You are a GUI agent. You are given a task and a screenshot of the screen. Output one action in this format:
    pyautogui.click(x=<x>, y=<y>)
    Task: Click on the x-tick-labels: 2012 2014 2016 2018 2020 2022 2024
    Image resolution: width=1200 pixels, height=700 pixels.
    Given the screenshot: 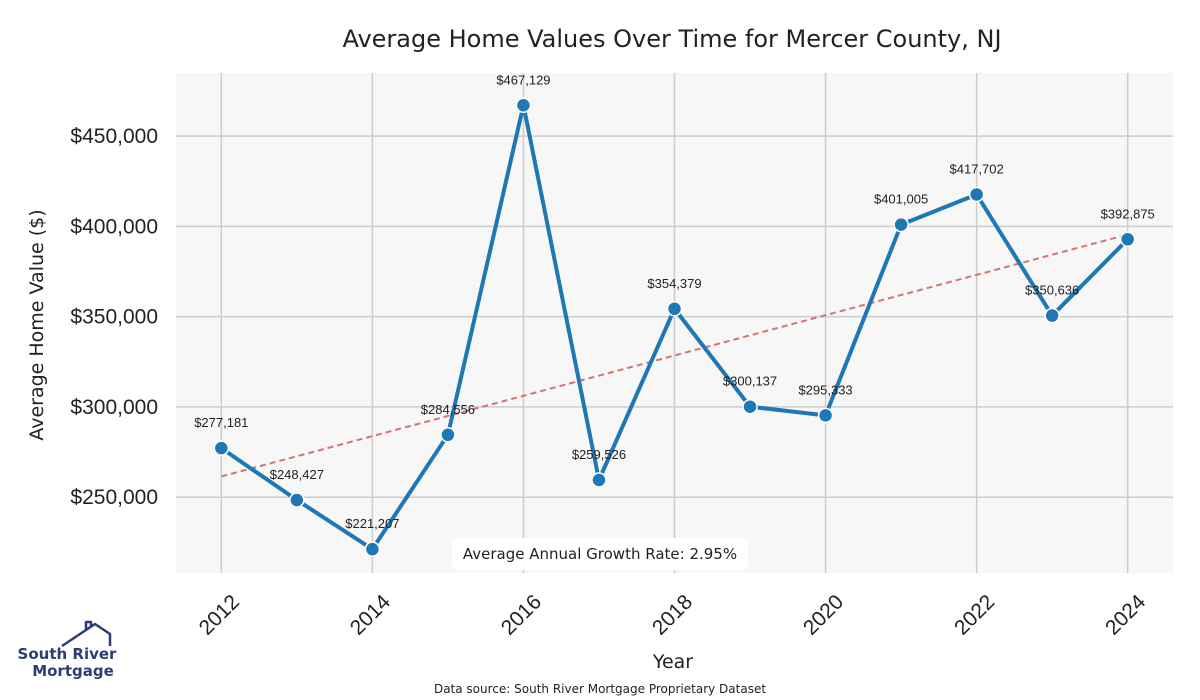 What is the action you would take?
    pyautogui.click(x=673, y=615)
    